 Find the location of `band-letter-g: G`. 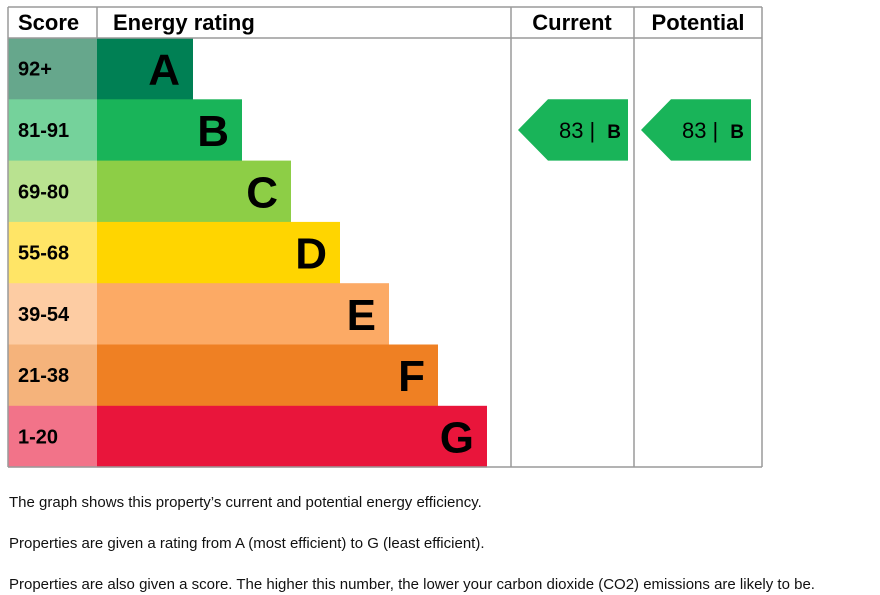

band-letter-g: G is located at coordinates (457, 437).